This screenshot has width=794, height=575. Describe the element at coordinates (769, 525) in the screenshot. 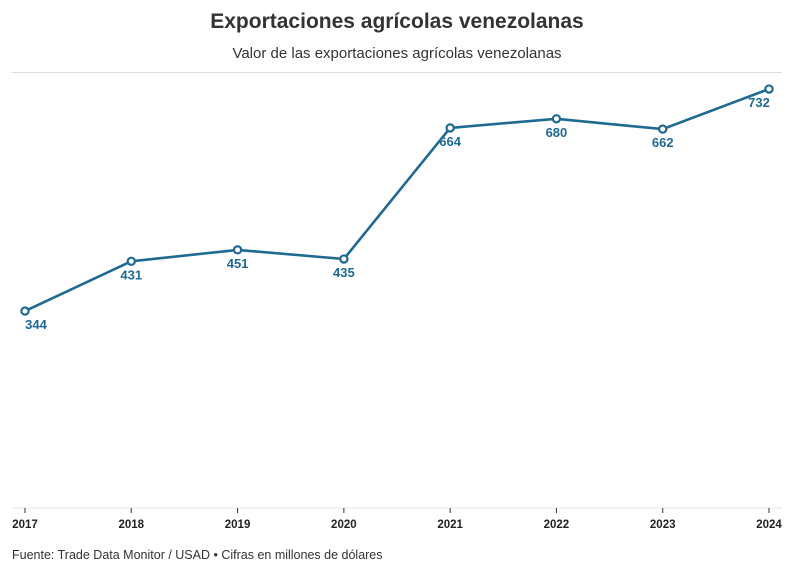

I see `x-tick-label: 2024` at that location.